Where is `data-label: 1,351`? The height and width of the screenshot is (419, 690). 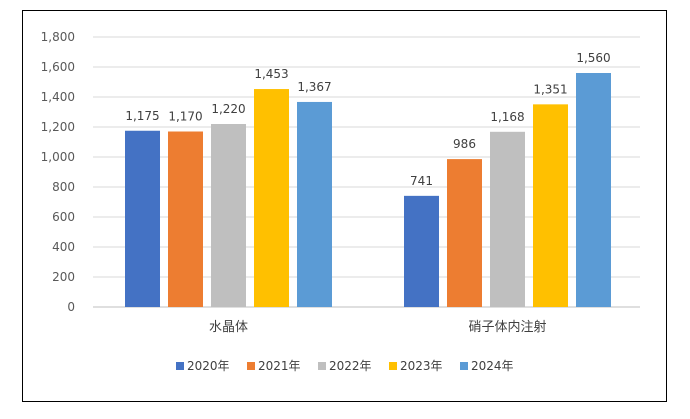
data-label: 1,351 is located at coordinates (550, 89).